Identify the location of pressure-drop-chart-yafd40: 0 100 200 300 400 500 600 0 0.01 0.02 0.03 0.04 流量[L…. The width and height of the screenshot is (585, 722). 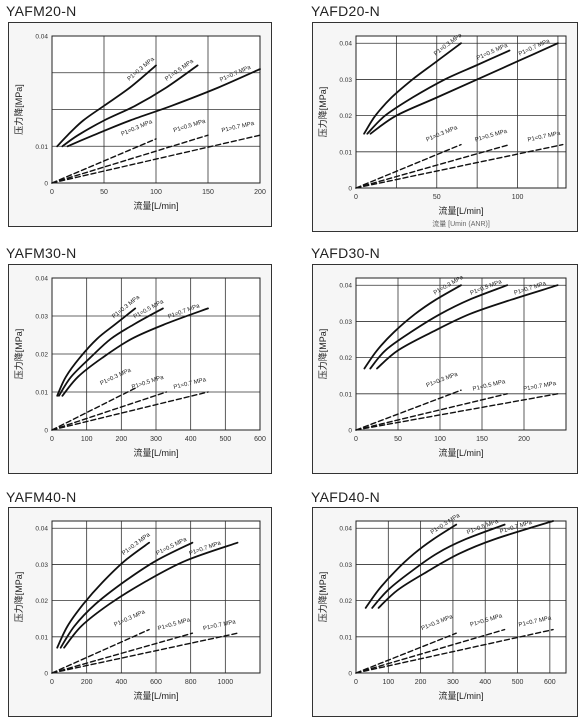
(445, 612).